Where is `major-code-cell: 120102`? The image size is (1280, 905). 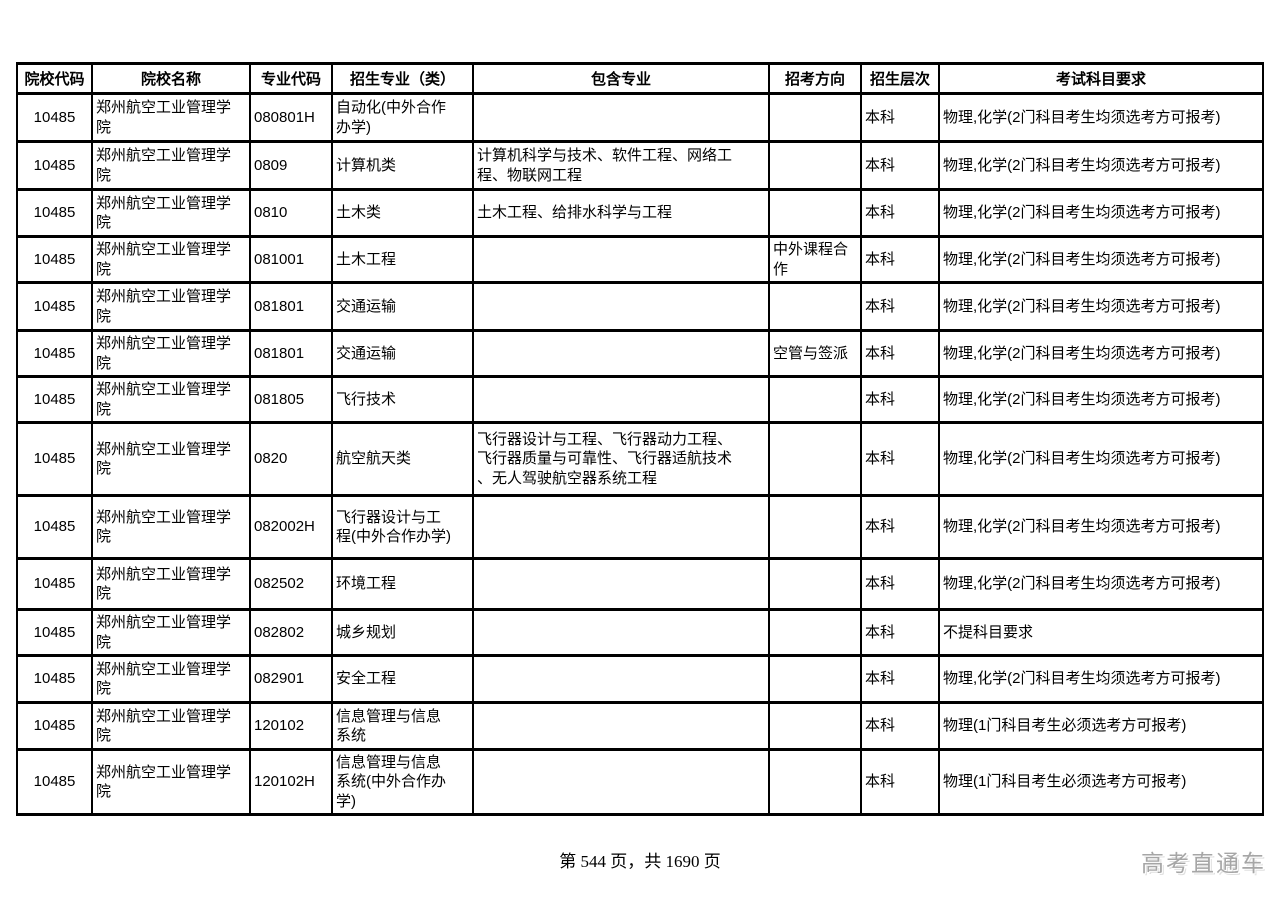
major-code-cell: 120102 is located at coordinates (291, 726).